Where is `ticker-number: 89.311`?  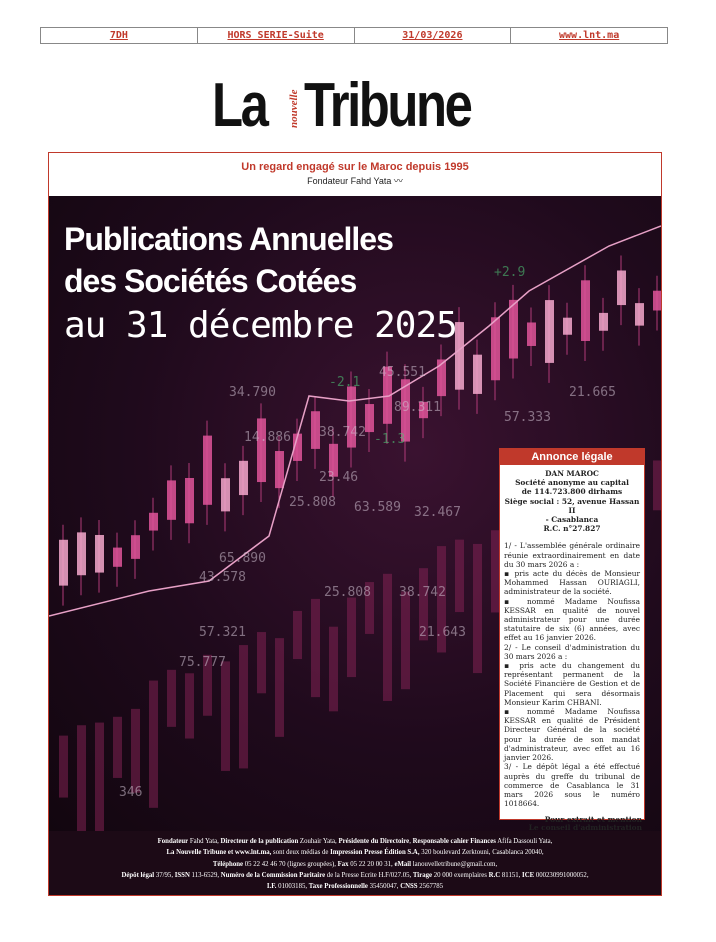
ticker-number: 89.311 is located at coordinates (417, 407).